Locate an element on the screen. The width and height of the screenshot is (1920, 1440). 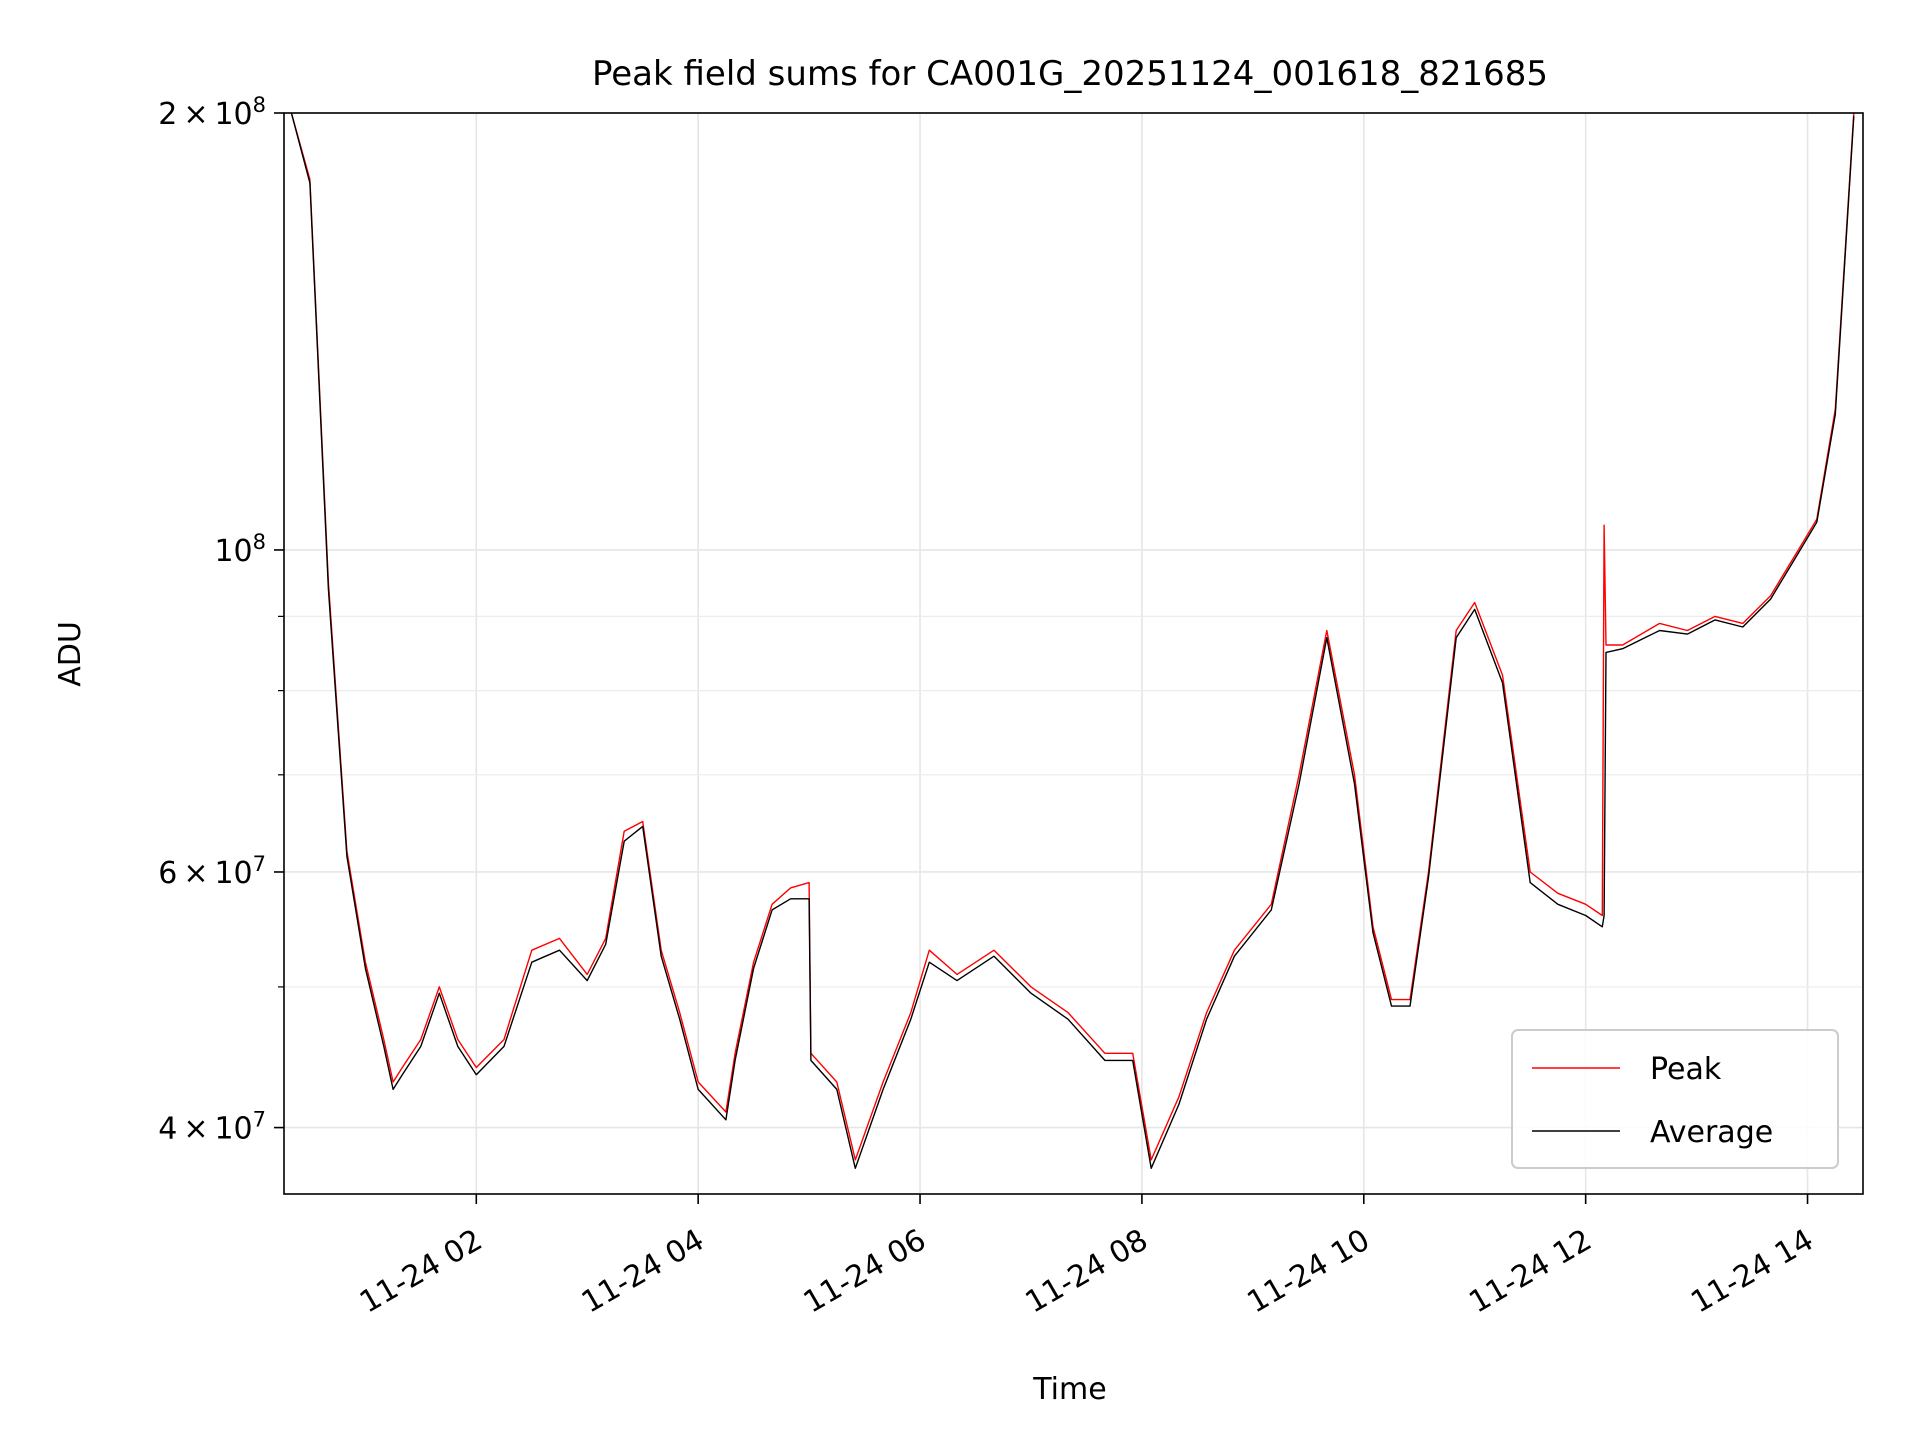
y-tick-label: 6 × 107 is located at coordinates (212, 871).